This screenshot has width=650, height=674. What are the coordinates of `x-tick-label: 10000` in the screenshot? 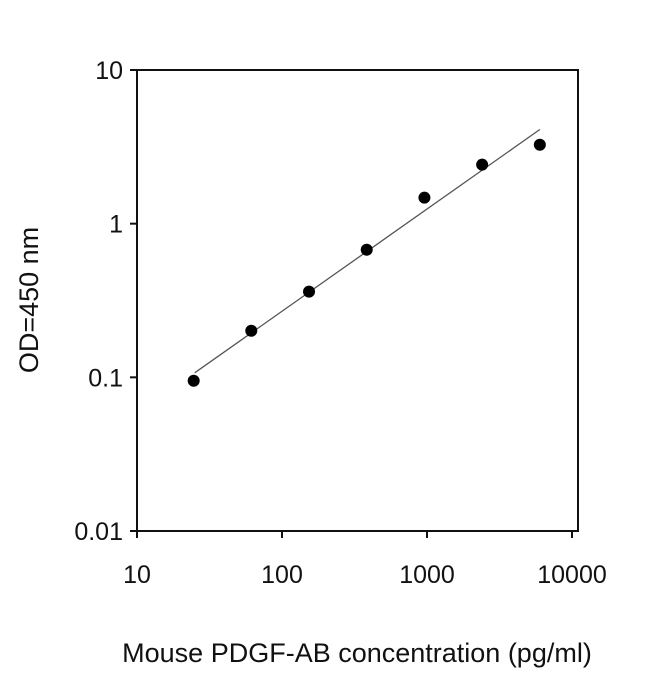 It's located at (572, 575).